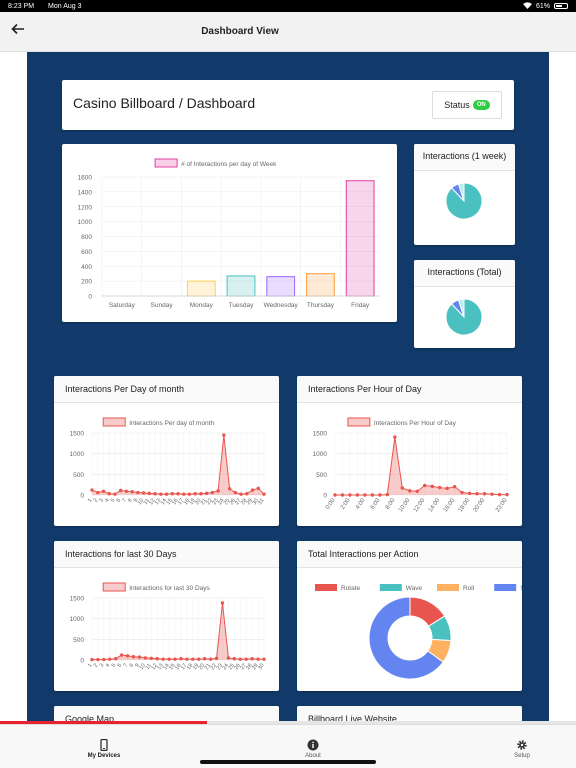  I want to click on tab-setup-label: Setup, so click(522, 756).